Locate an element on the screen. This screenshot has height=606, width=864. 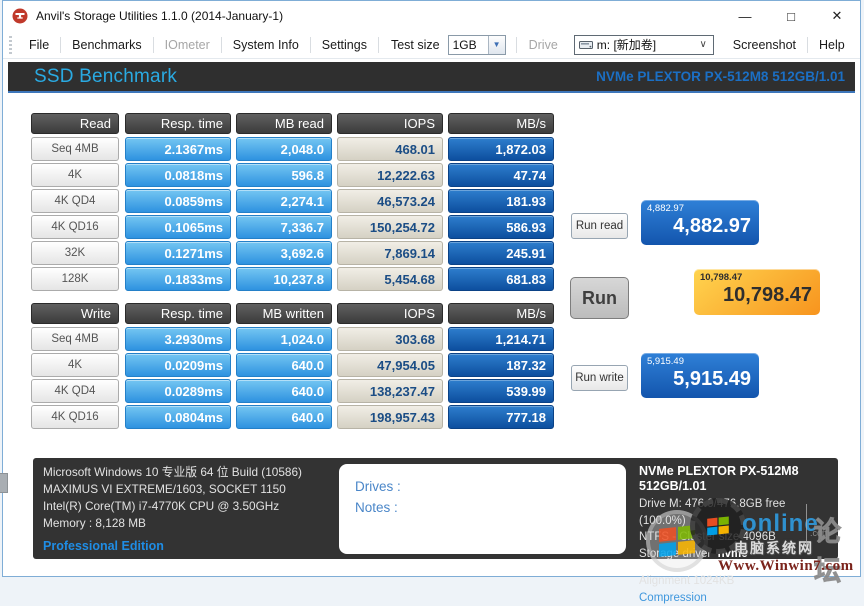
app-icon is located at coordinates (20, 16).